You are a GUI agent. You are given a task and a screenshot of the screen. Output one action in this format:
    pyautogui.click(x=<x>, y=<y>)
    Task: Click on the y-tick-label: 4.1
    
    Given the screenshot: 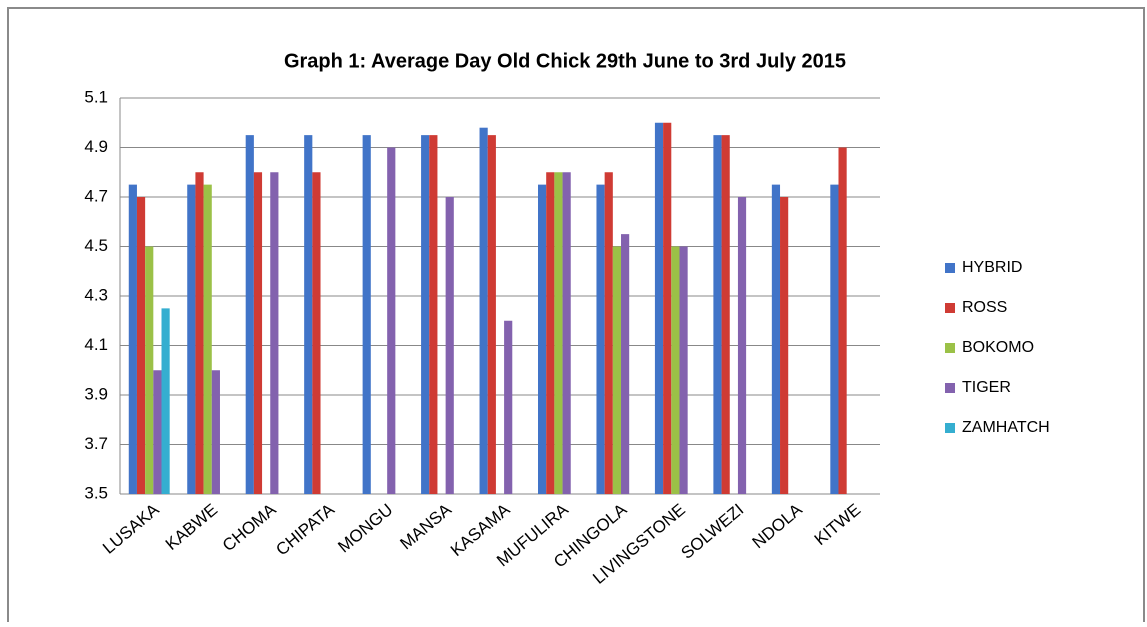 What is the action you would take?
    pyautogui.click(x=96, y=344)
    